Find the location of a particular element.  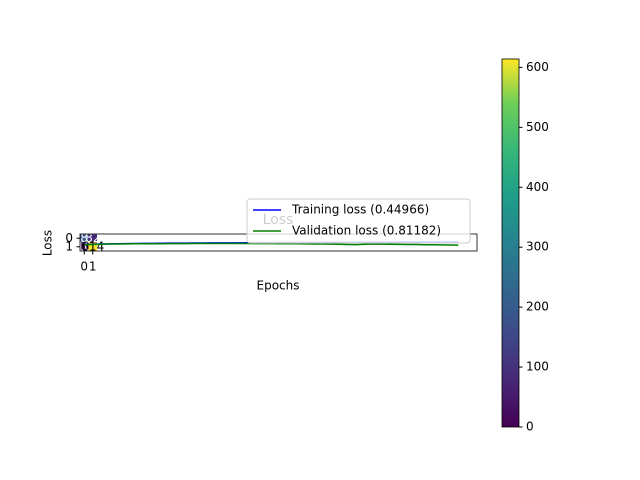

x-axis-label: Epochs is located at coordinates (278, 286).